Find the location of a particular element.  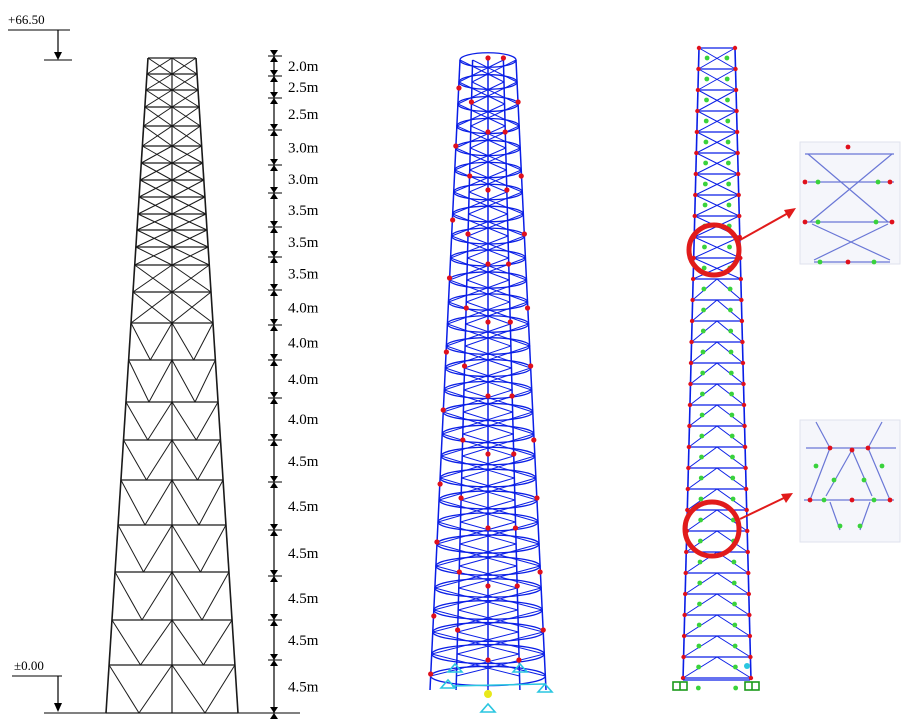

inset-frame is located at coordinates (850, 481).